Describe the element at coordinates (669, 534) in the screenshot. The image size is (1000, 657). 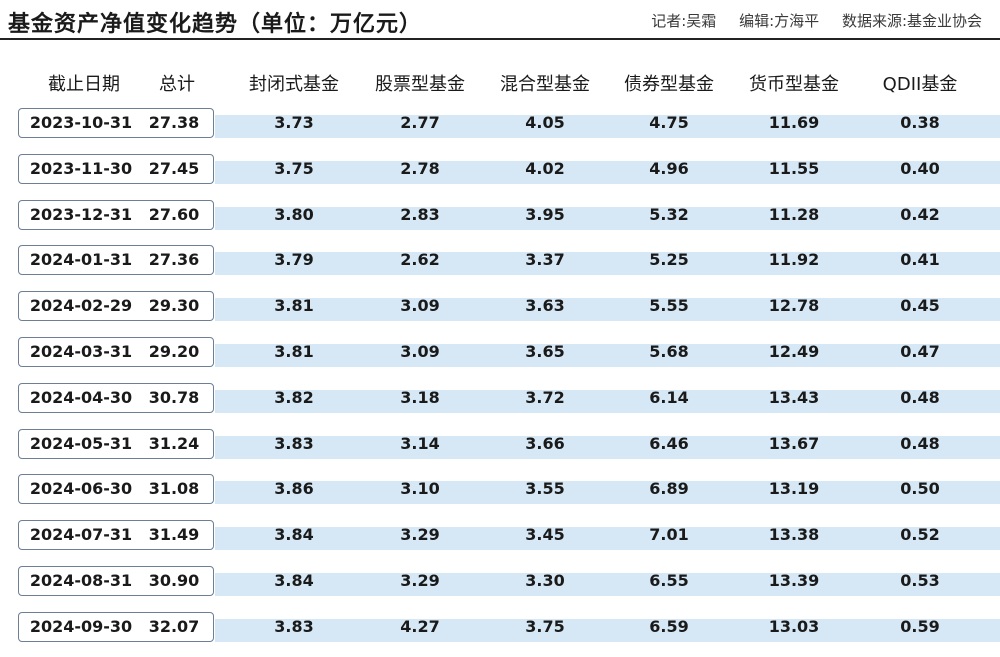
I see `value-cell: 7.01` at that location.